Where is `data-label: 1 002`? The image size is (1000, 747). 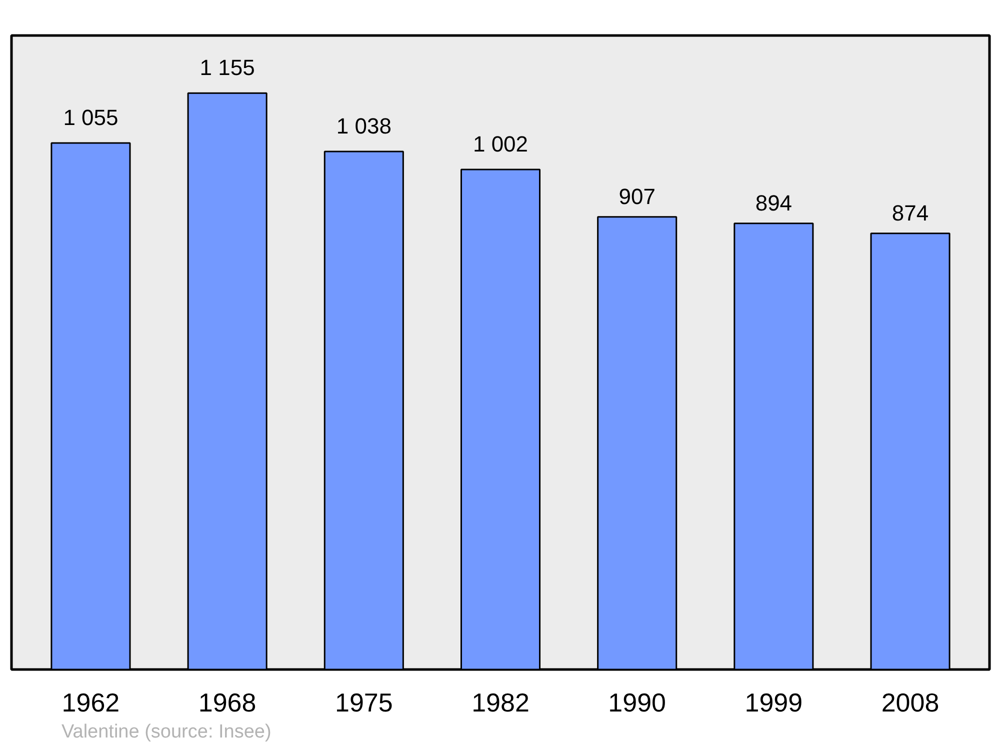 data-label: 1 002 is located at coordinates (500, 143).